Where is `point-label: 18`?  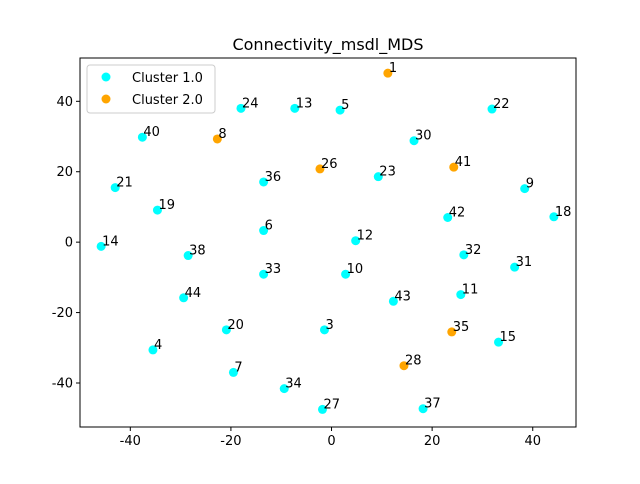 point-label: 18 is located at coordinates (563, 212).